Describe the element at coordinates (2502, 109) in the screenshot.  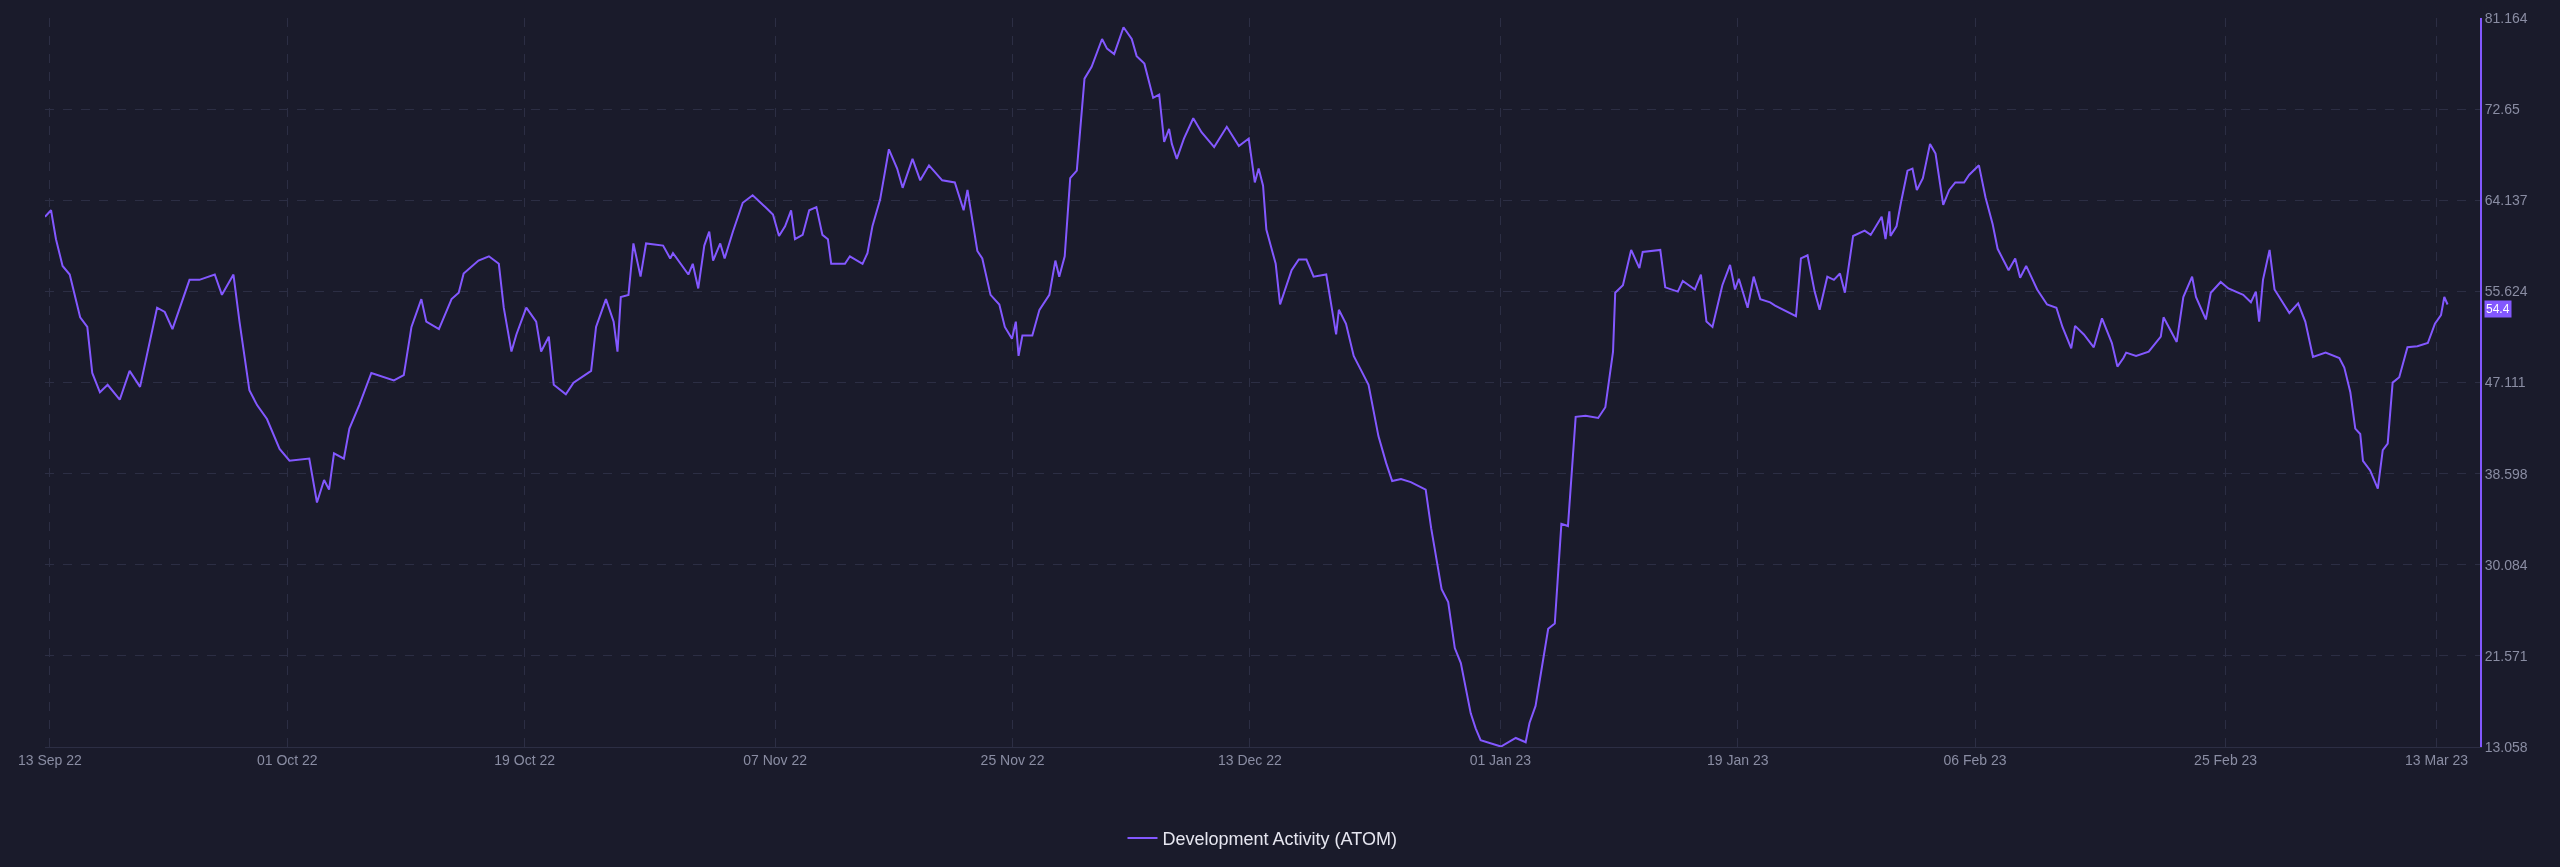
I see `y-tick-label: 72.65` at that location.